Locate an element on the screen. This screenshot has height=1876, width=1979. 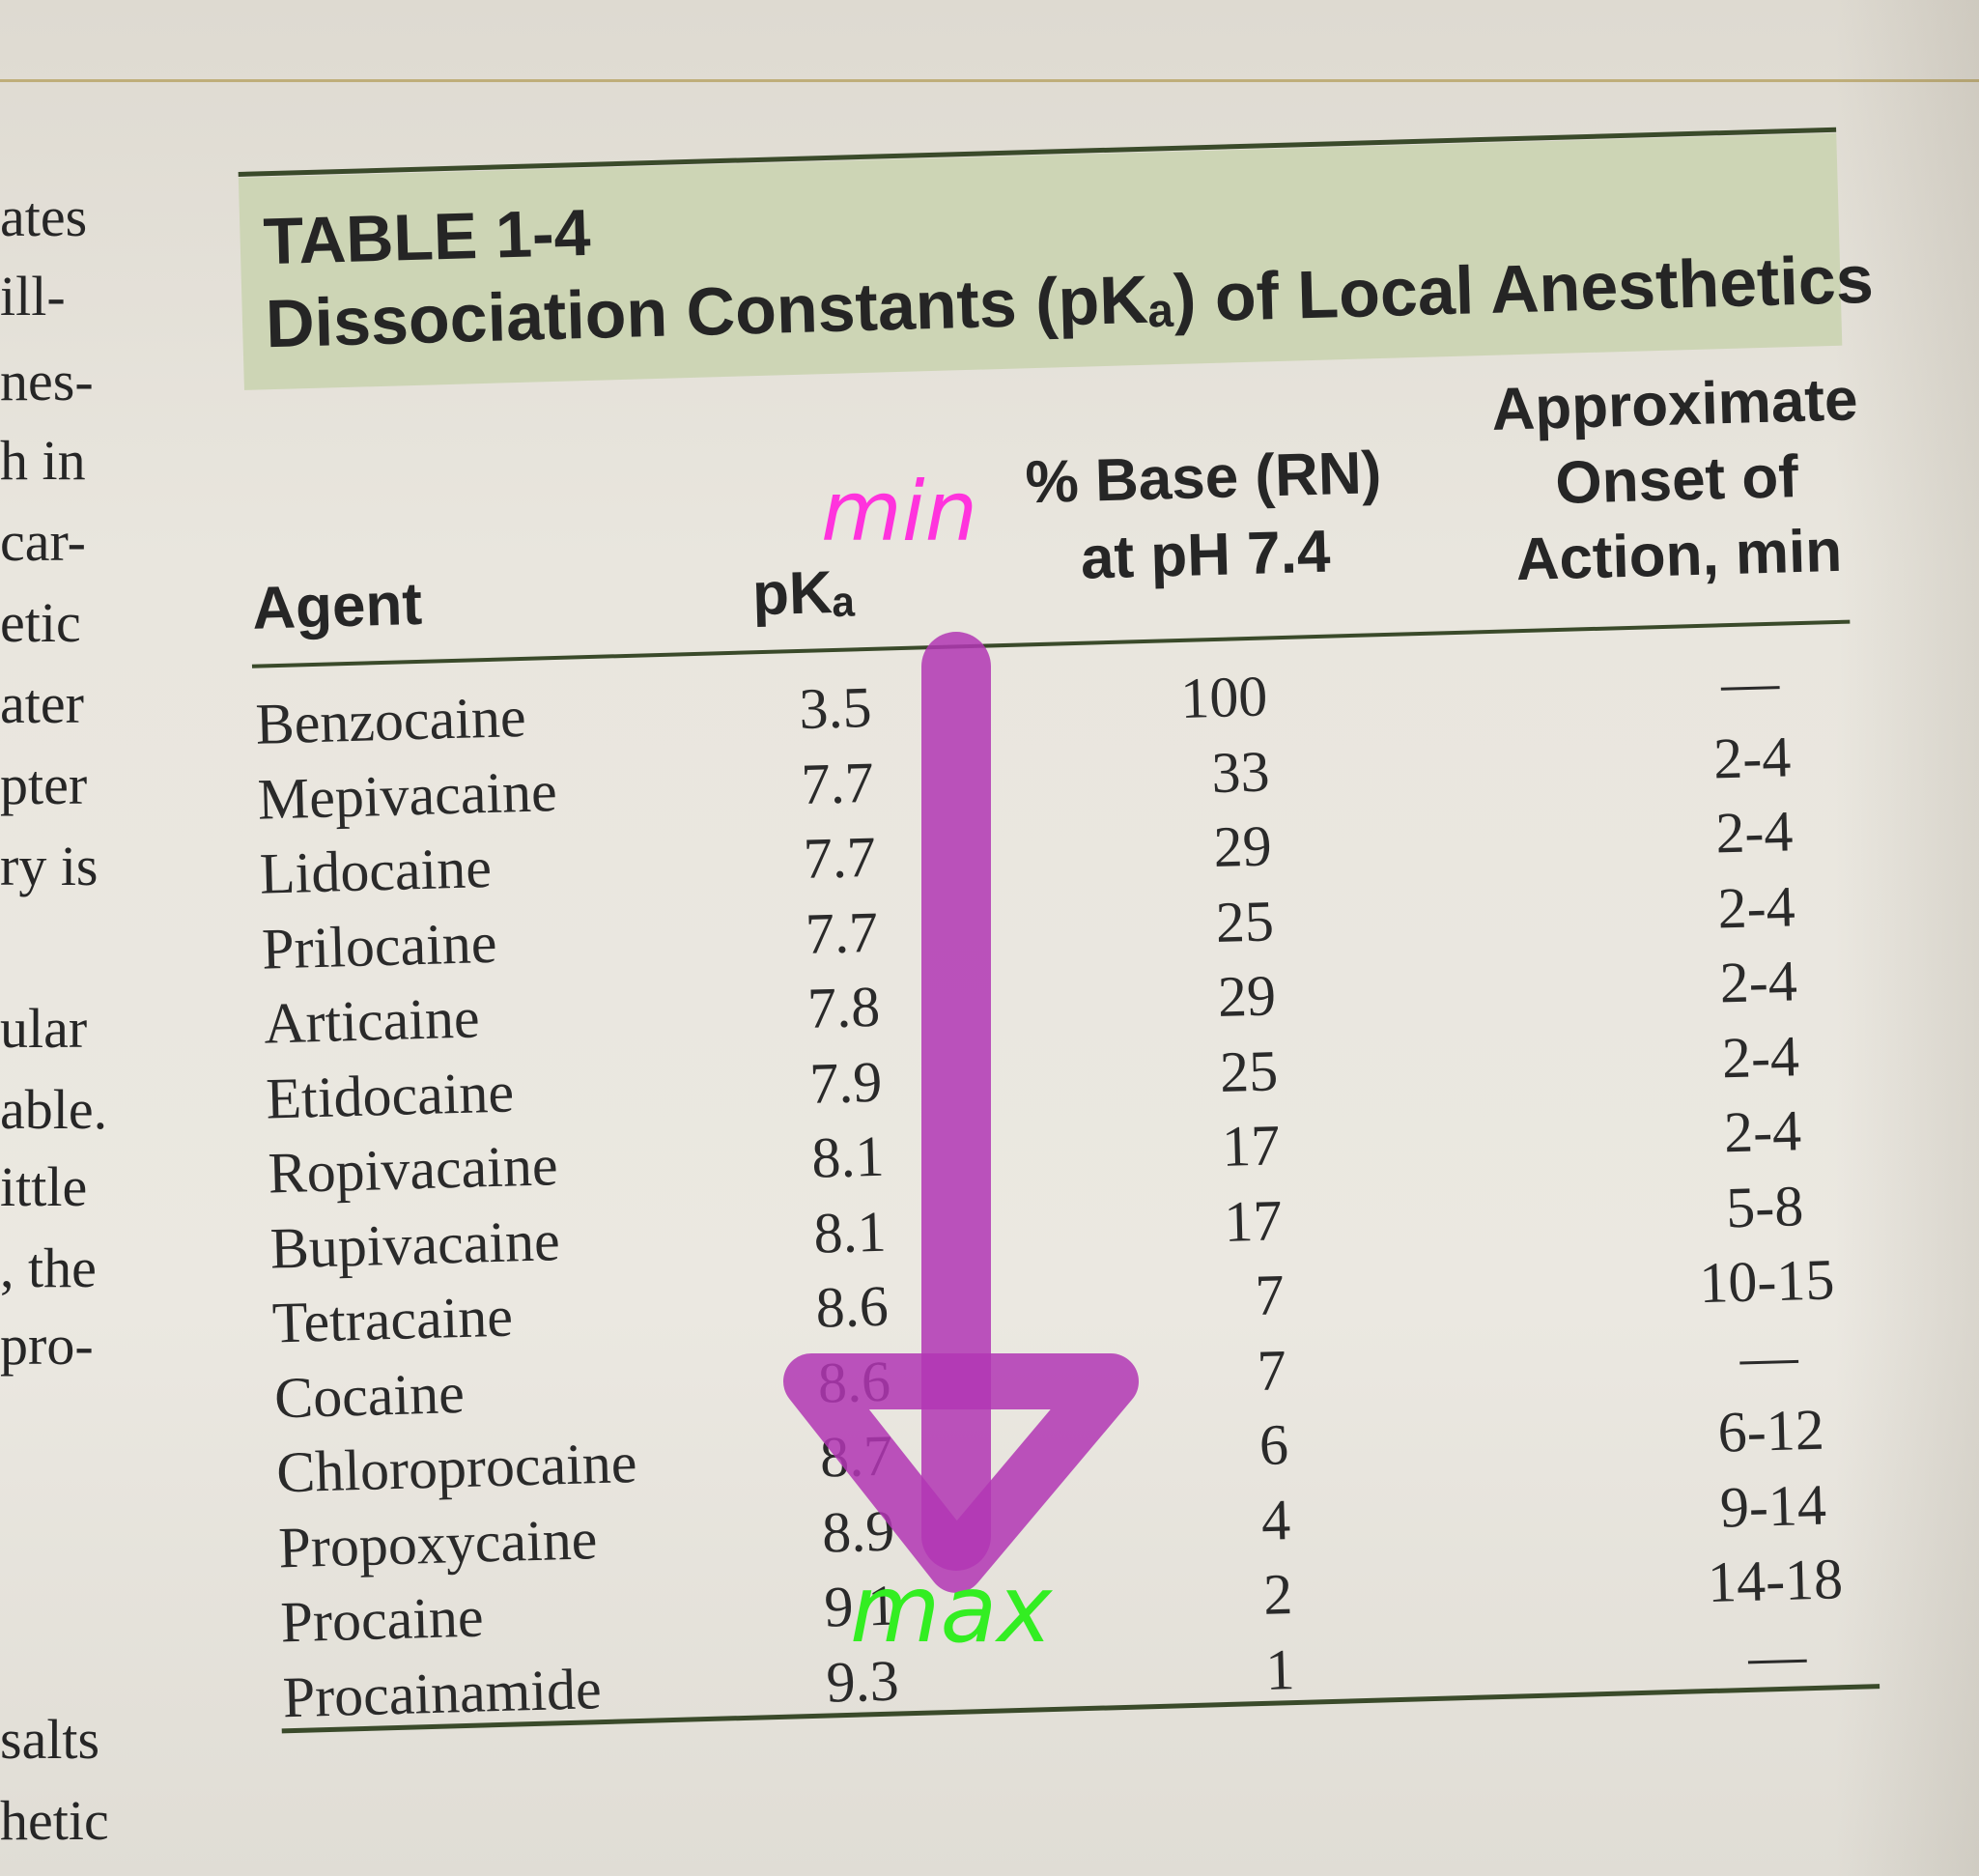
margin-fragment: ry is is located at coordinates (50, 866).